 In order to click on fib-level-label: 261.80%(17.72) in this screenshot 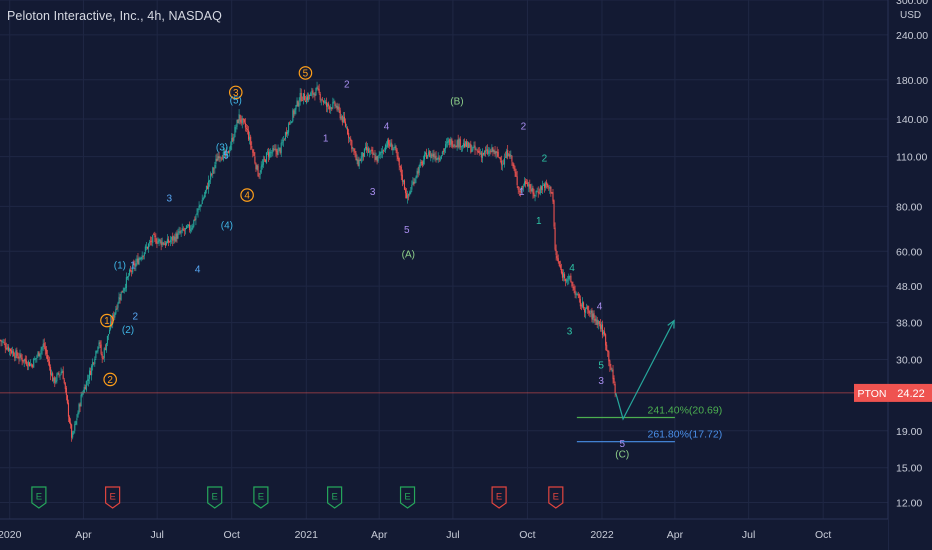, I will do `click(684, 435)`.